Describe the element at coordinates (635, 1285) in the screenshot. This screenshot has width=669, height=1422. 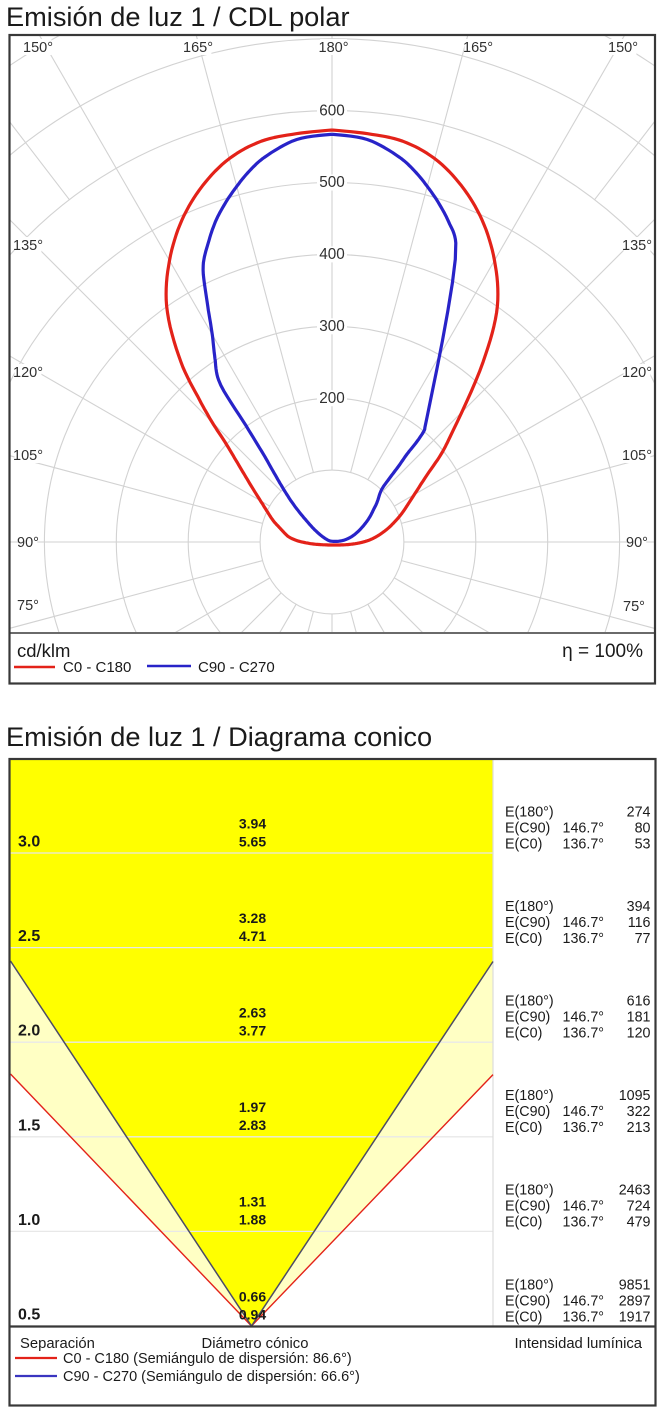
I see `svg-text: 9851` at that location.